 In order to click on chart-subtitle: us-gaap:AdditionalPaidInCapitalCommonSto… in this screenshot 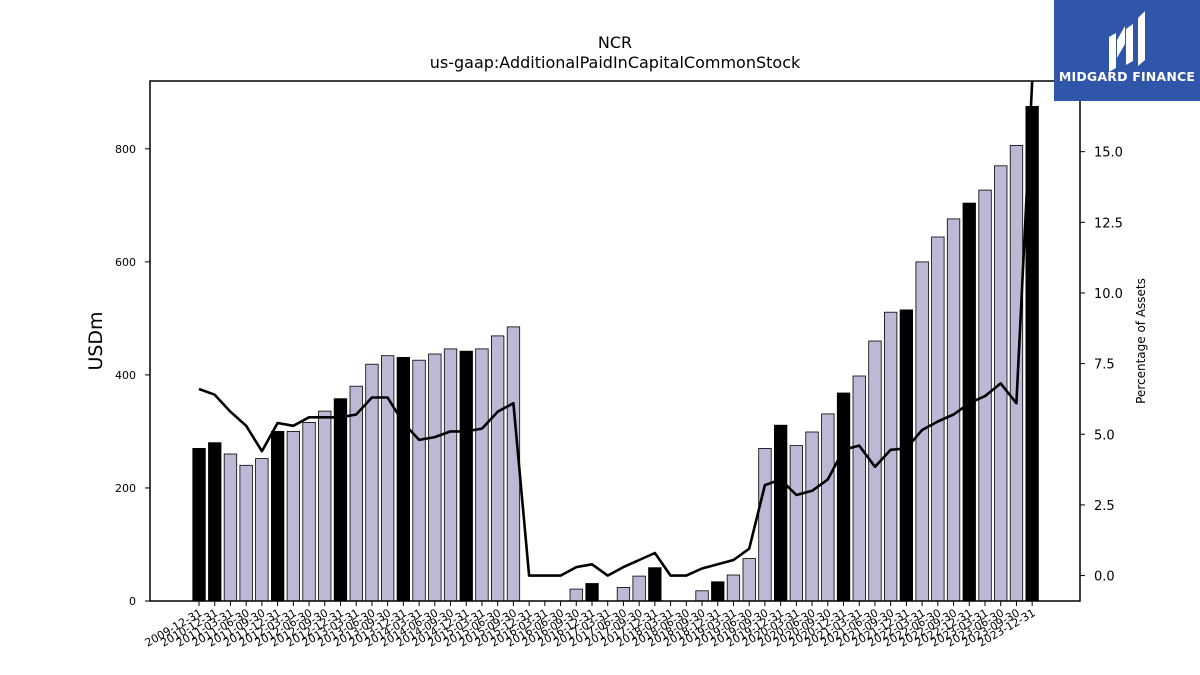, I will do `click(615, 62)`.